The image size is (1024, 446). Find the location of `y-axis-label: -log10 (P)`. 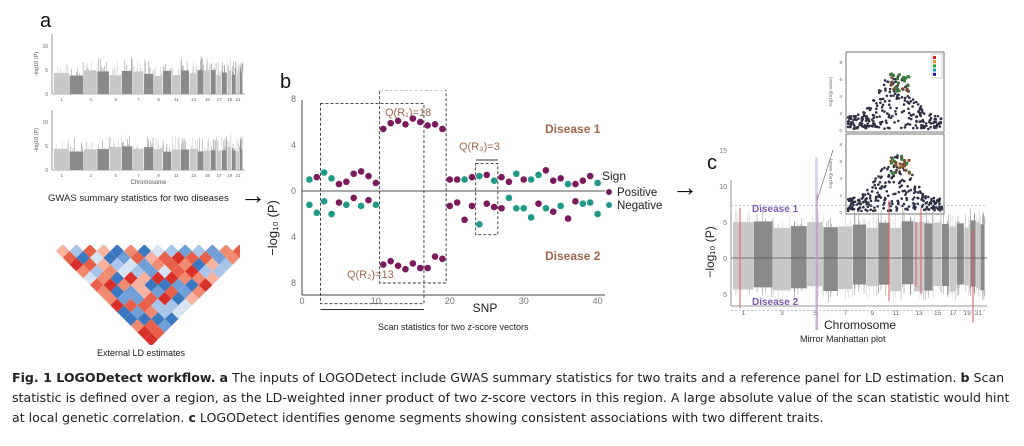

y-axis-label: -log10 (P) is located at coordinates (37, 140).